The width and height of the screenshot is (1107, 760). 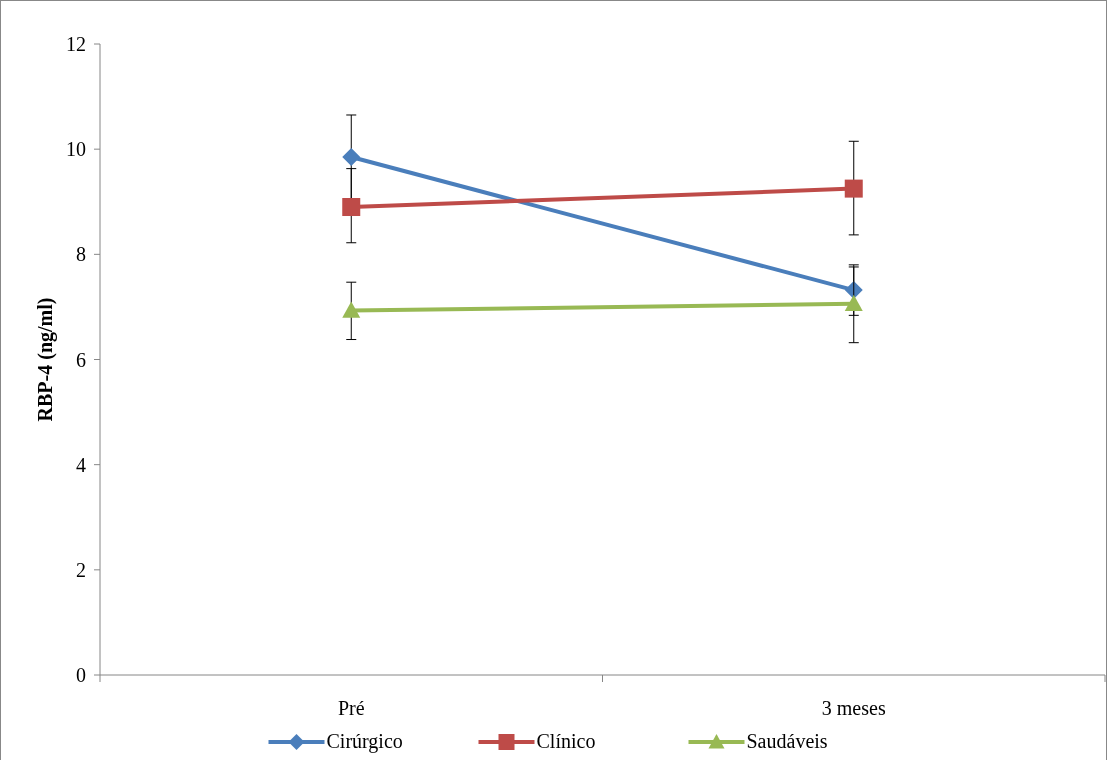 What do you see at coordinates (76, 149) in the screenshot?
I see `y-tick-label: 10` at bounding box center [76, 149].